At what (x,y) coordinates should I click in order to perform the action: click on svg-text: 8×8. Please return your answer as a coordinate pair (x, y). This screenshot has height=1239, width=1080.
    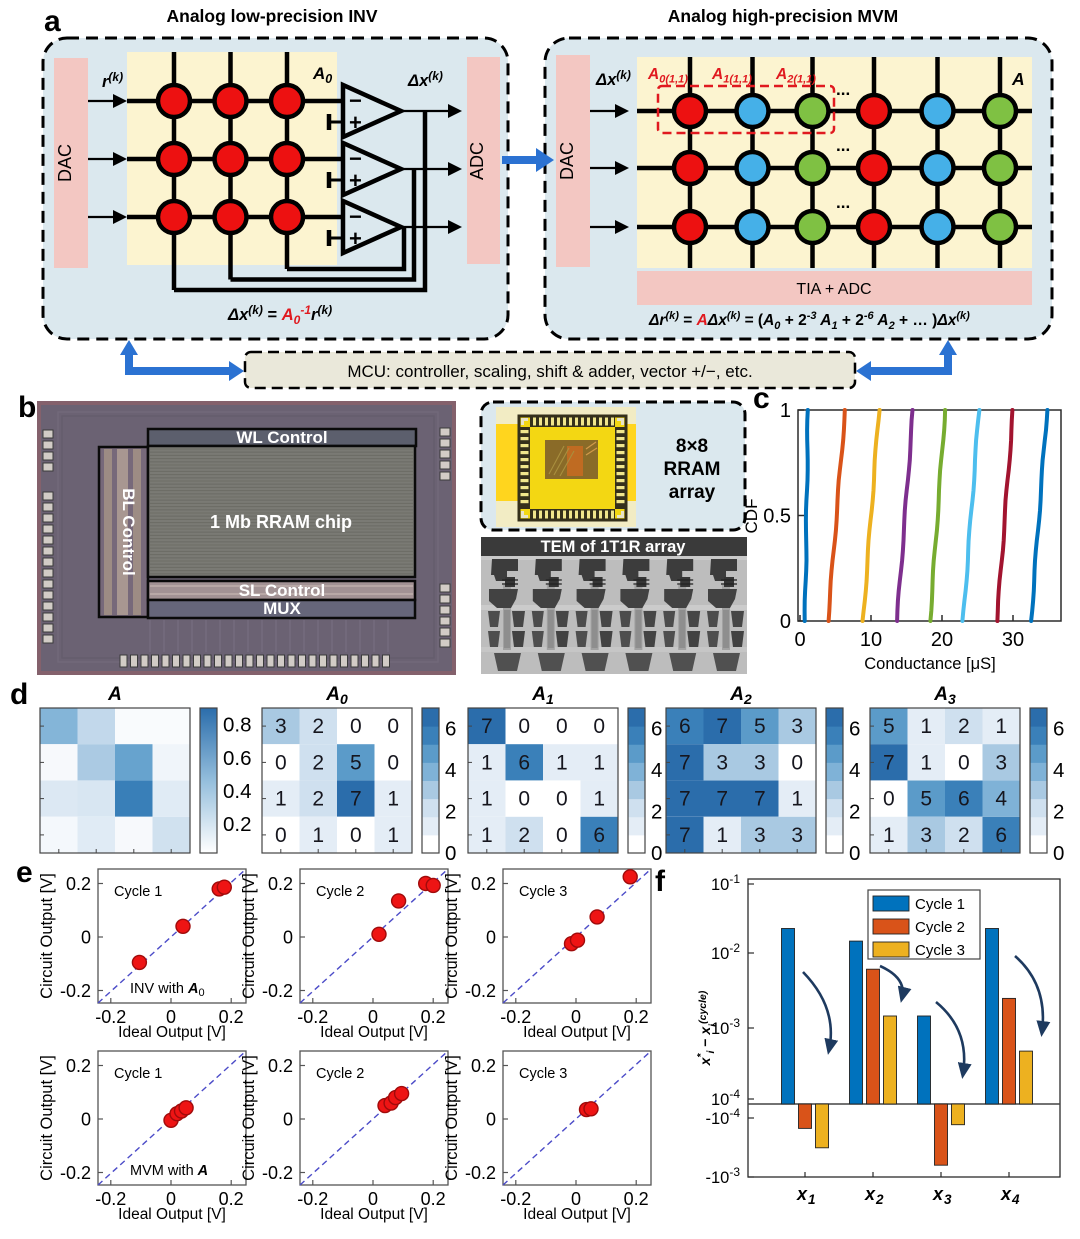
    Looking at the image, I should click on (692, 446).